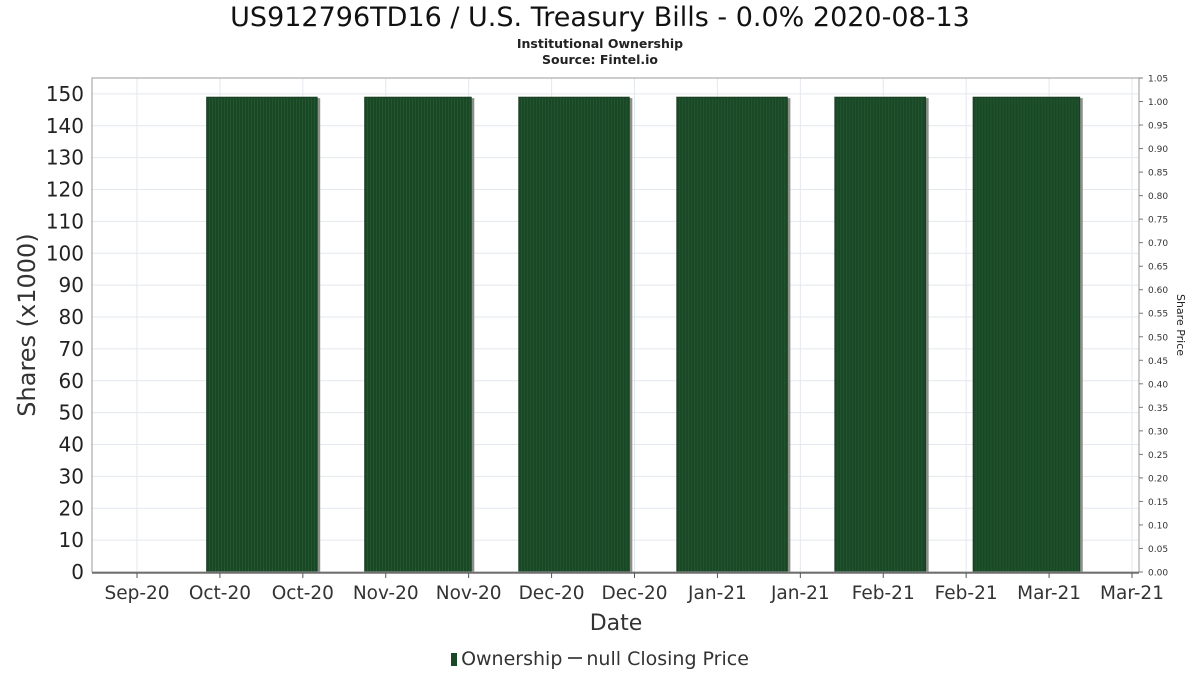  What do you see at coordinates (616, 623) in the screenshot?
I see `x-axis-label: Date` at bounding box center [616, 623].